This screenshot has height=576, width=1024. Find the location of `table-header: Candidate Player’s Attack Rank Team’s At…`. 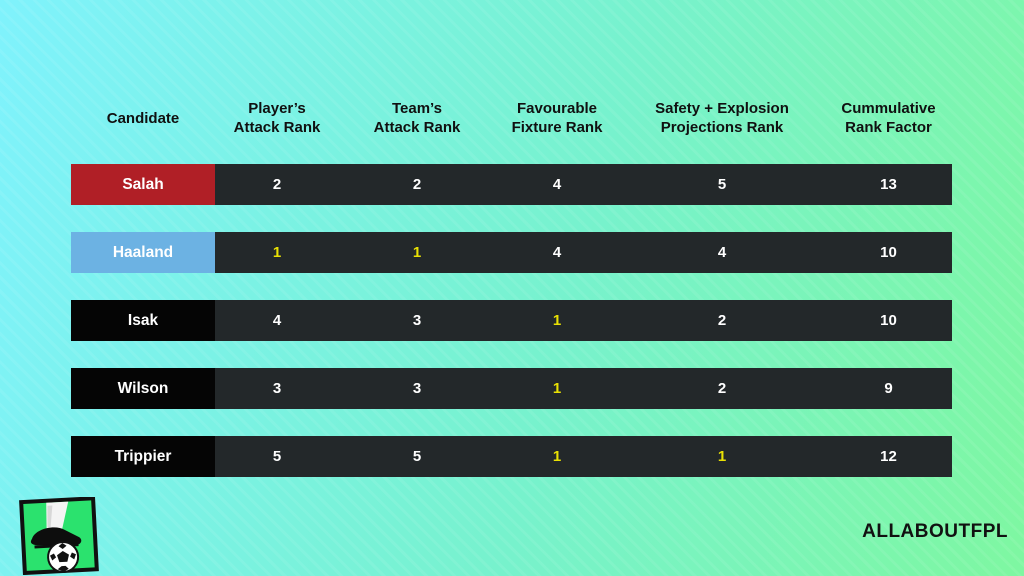

table-header: Candidate Player’s Attack Rank Team’s At… is located at coordinates (511, 119).